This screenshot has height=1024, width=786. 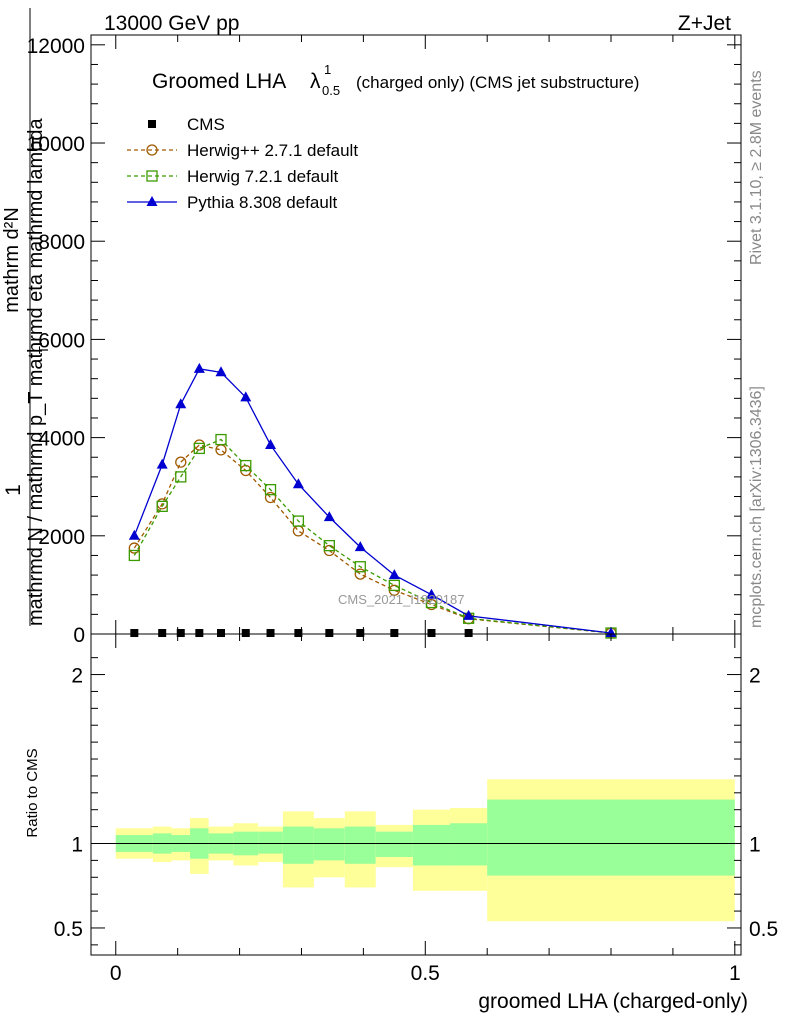 I want to click on legend-label: Herwig 7.2.1 default, so click(x=262, y=176).